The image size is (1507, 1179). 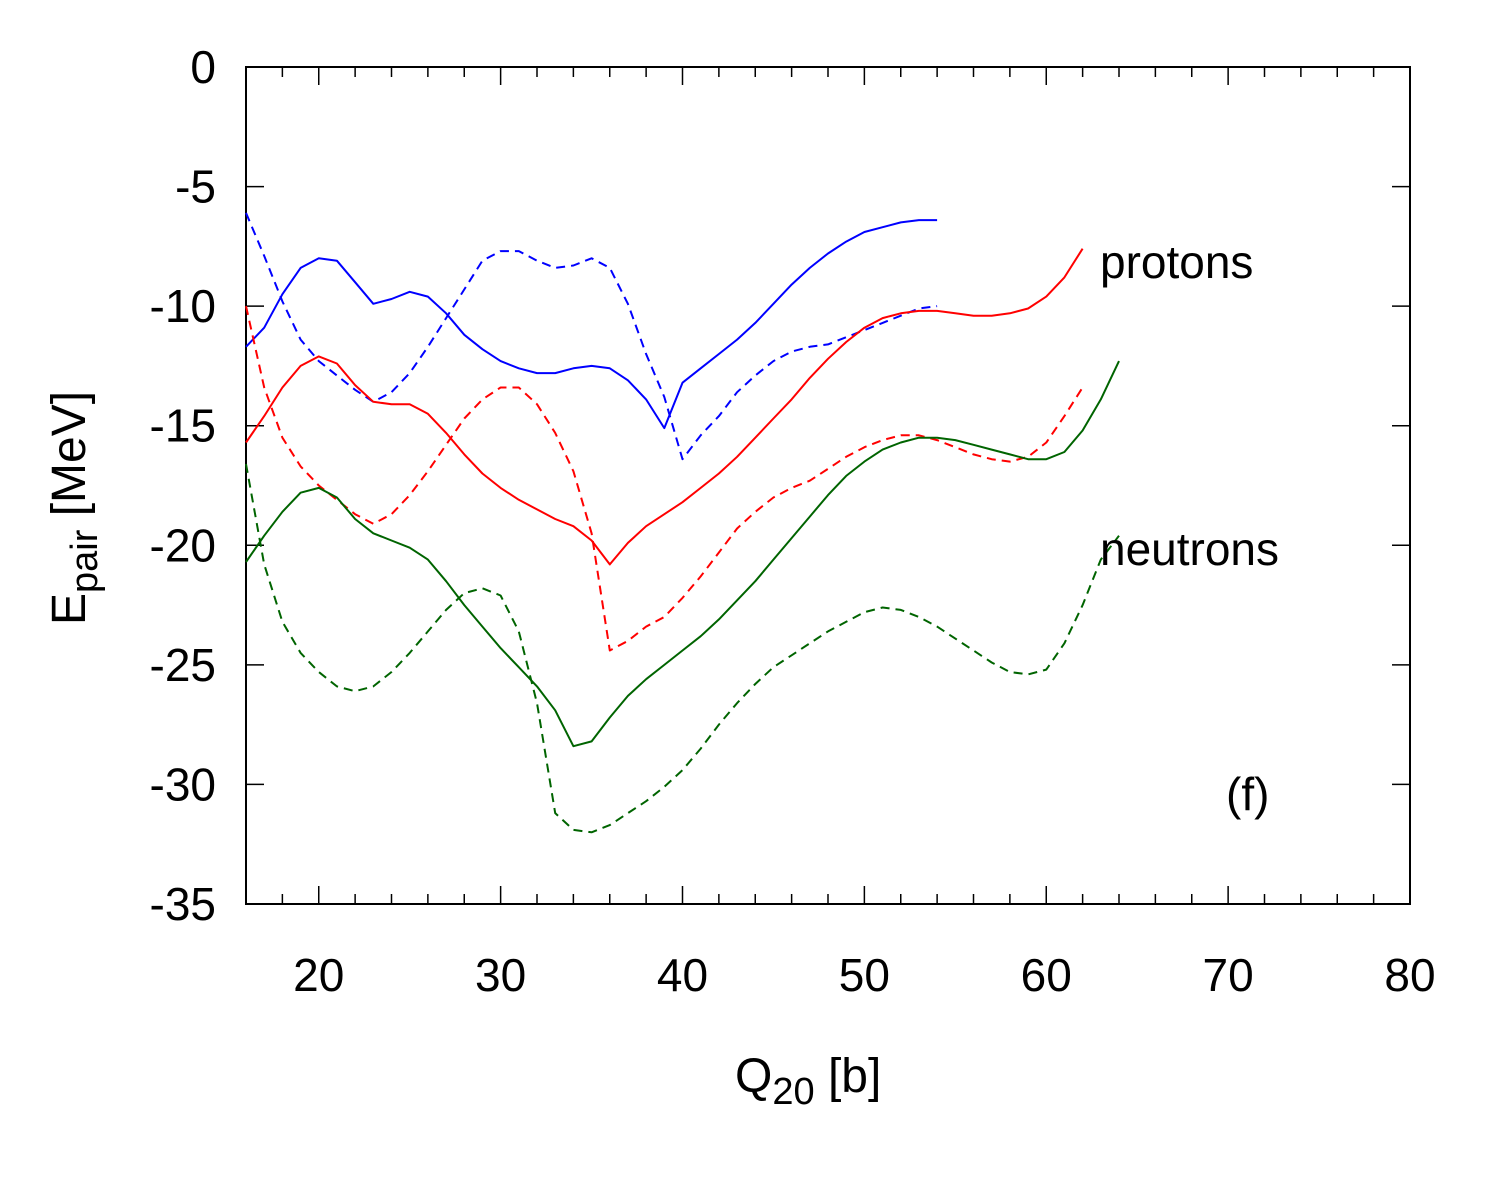 I want to click on y-tick-label: -10, so click(x=183, y=306).